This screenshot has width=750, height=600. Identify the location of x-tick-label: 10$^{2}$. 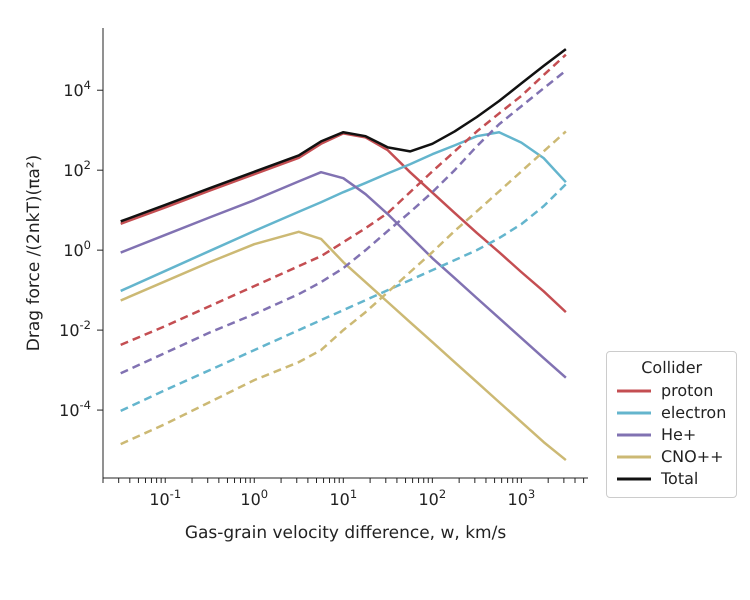
(432, 498).